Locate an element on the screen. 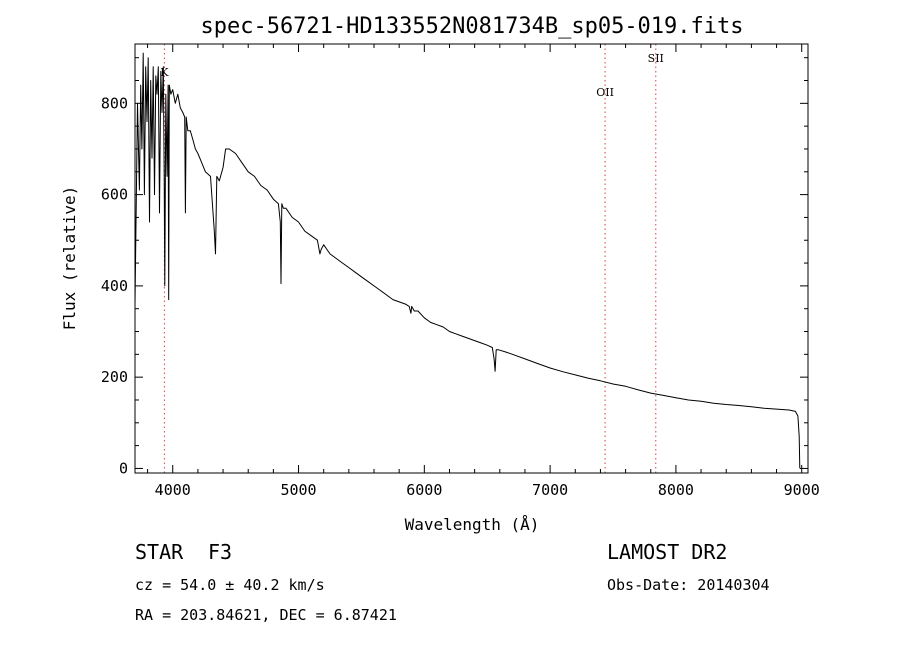  y-tick-label: 600 is located at coordinates (114, 195).